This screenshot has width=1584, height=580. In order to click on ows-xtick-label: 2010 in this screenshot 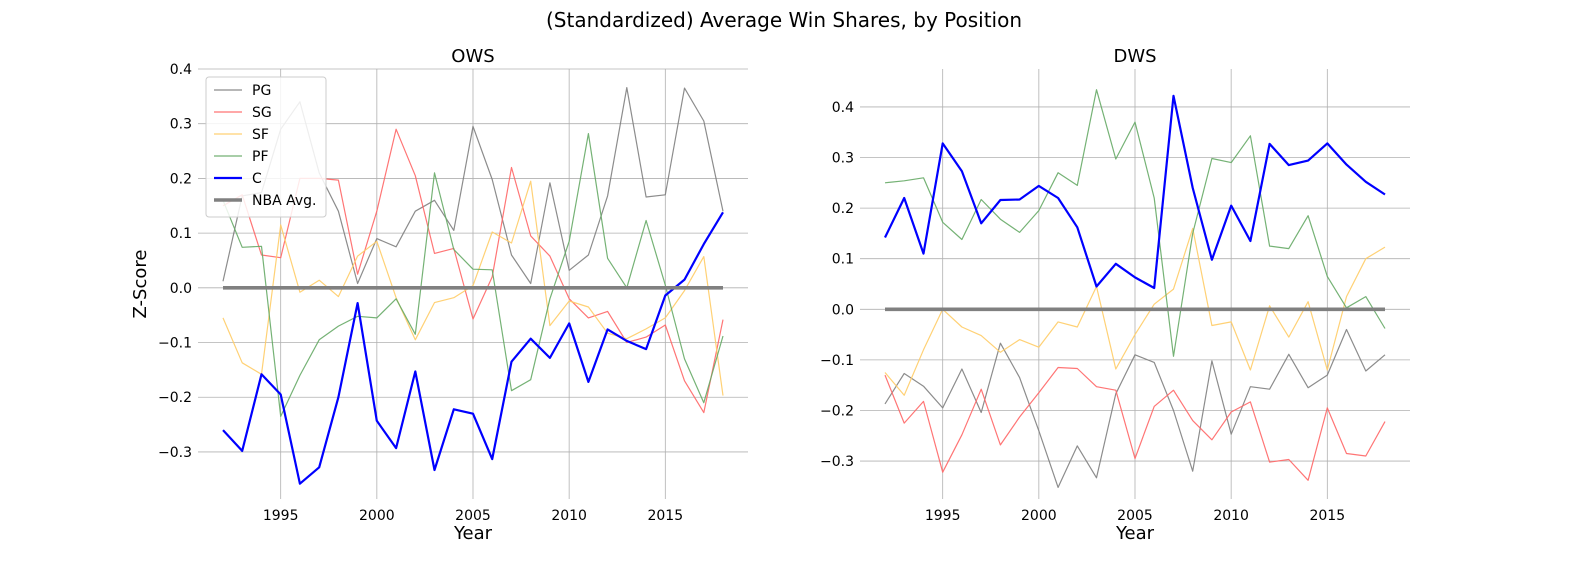, I will do `click(569, 516)`.